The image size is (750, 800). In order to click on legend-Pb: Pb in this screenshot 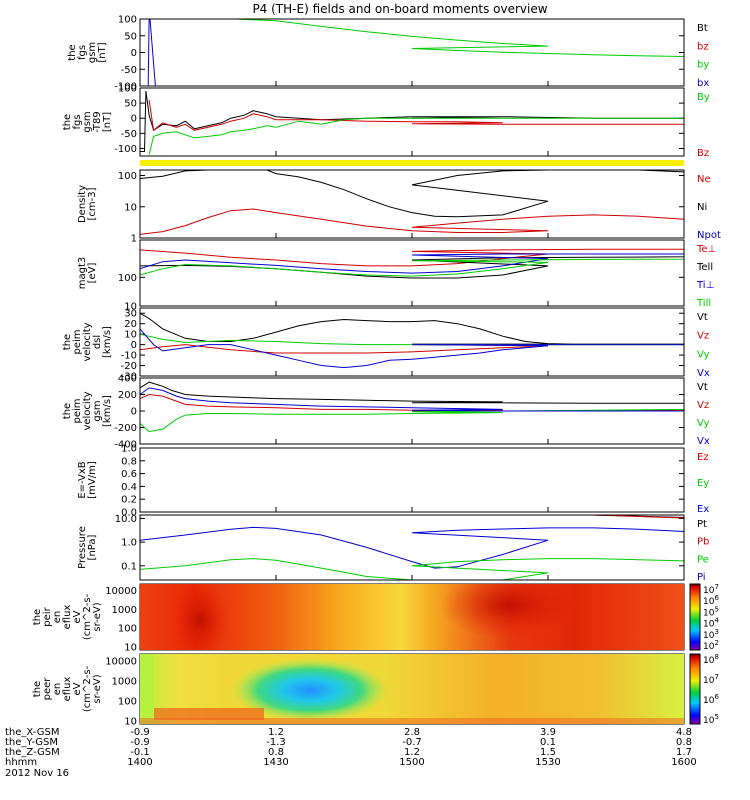, I will do `click(703, 542)`.